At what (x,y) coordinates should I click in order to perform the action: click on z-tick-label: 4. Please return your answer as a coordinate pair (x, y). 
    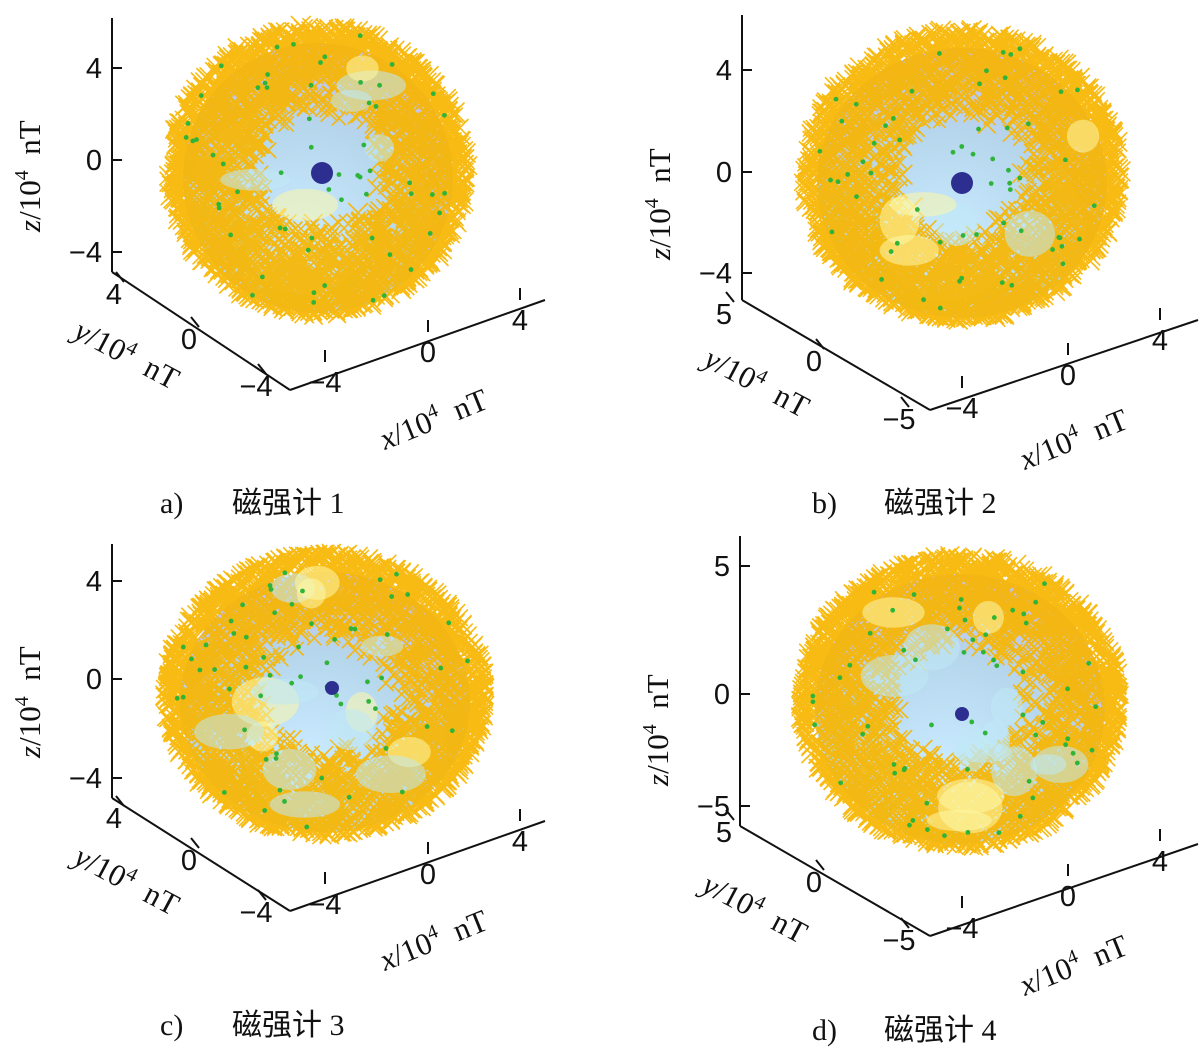
    Looking at the image, I should click on (94, 69).